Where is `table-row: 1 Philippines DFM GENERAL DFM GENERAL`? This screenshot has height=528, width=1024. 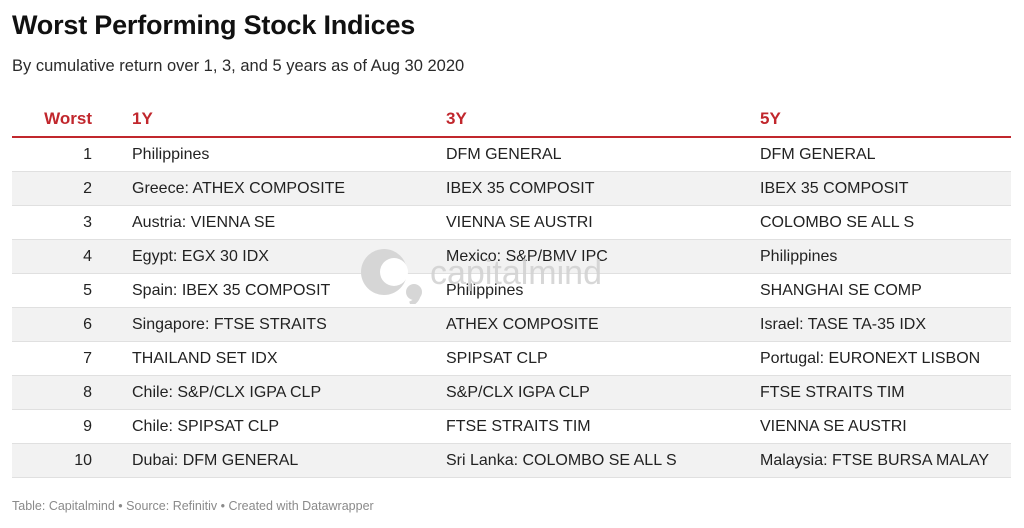
table-row: 1 Philippines DFM GENERAL DFM GENERAL is located at coordinates (511, 155).